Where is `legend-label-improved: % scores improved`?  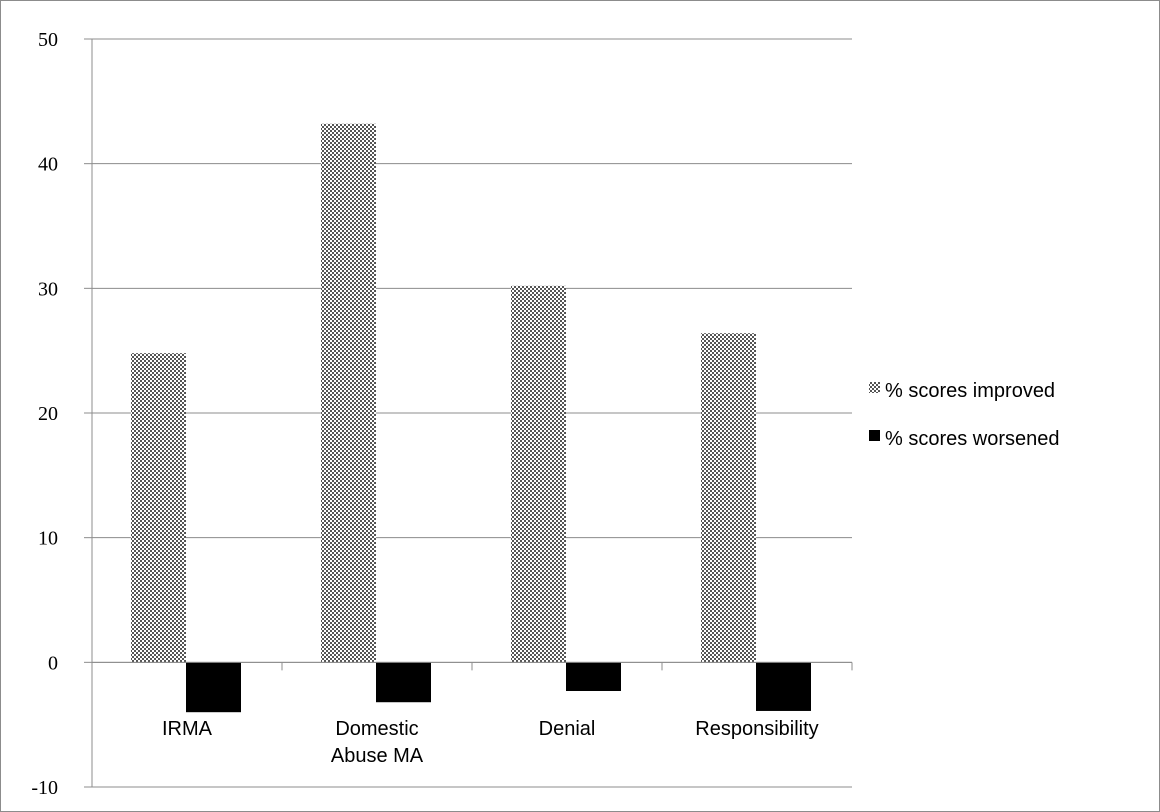
legend-label-improved: % scores improved is located at coordinates (970, 391).